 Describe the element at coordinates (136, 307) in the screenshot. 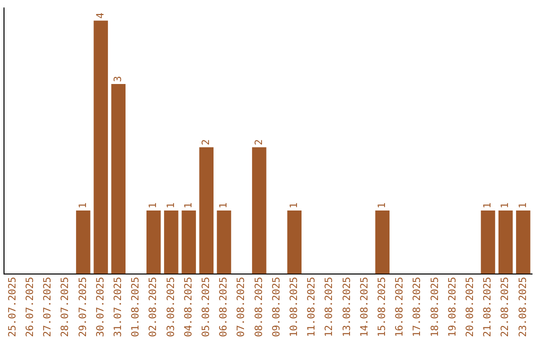

I see `x-tick-label: 01.08.2025` at that location.